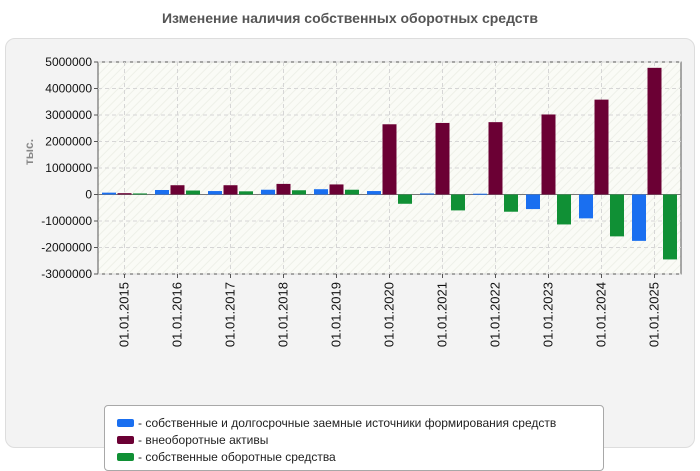  Describe the element at coordinates (495, 314) in the screenshot. I see `x-tick-label: 01.01.2022` at that location.